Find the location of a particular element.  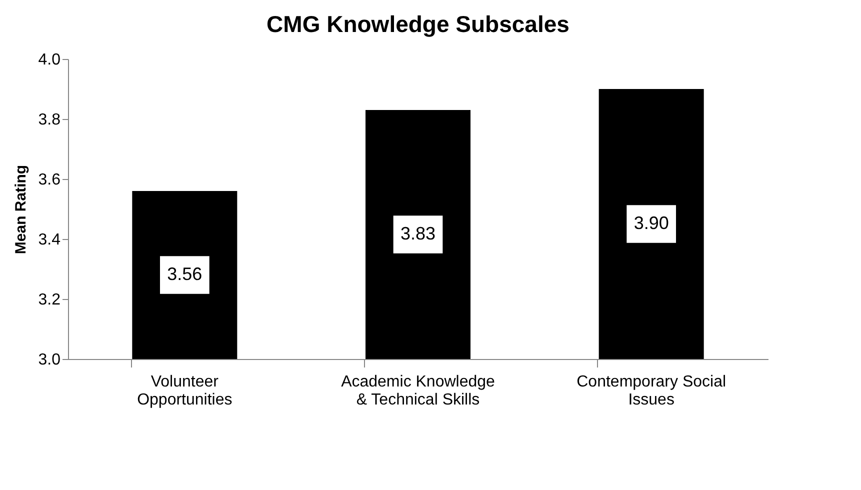

y-tick-label: 3.4 is located at coordinates (49, 240).